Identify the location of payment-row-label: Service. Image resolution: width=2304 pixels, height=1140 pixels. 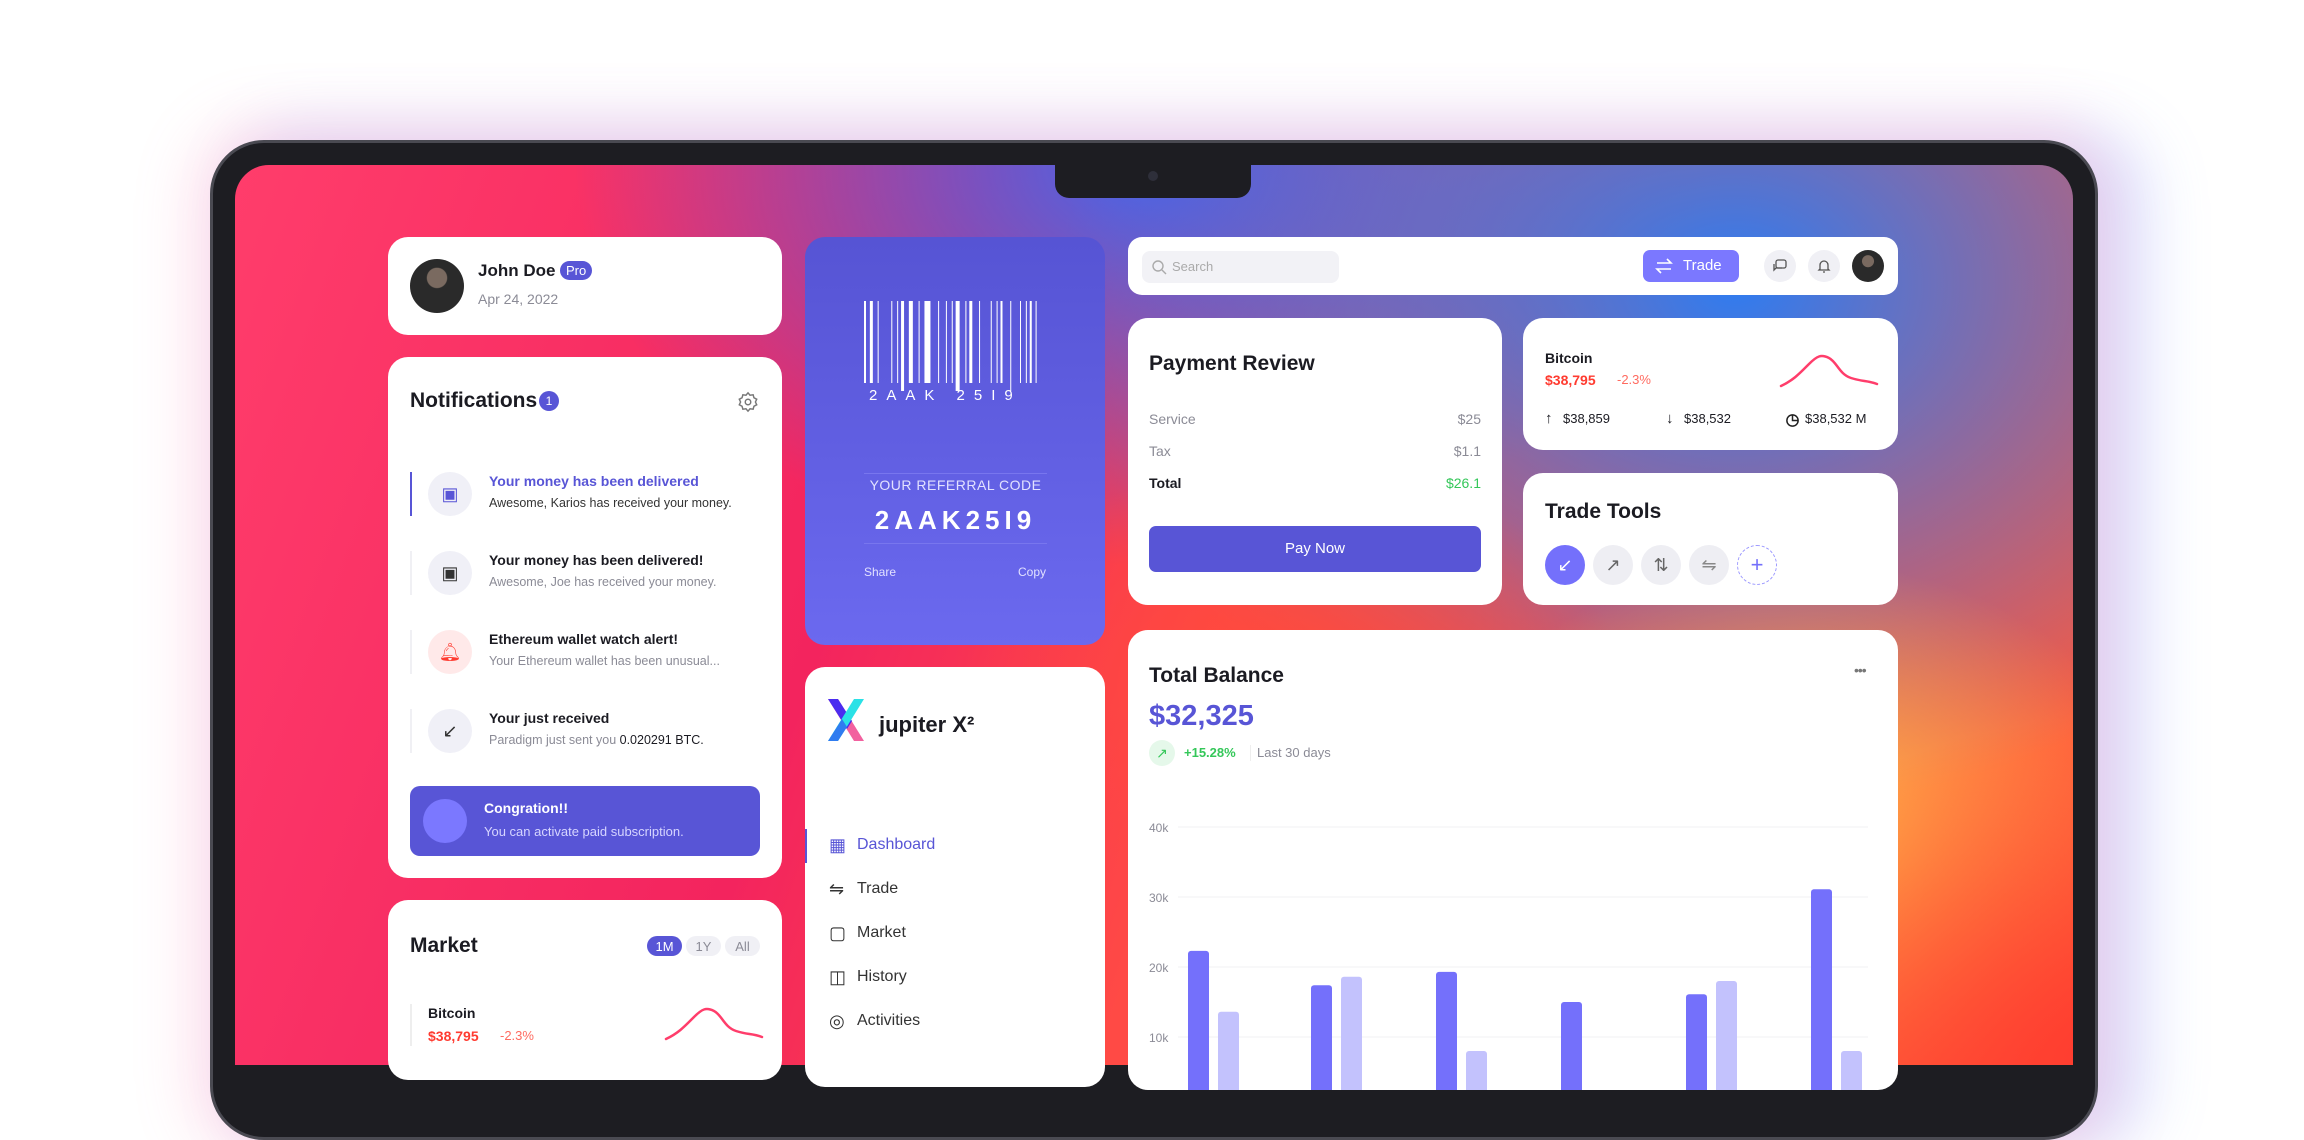
(1172, 419).